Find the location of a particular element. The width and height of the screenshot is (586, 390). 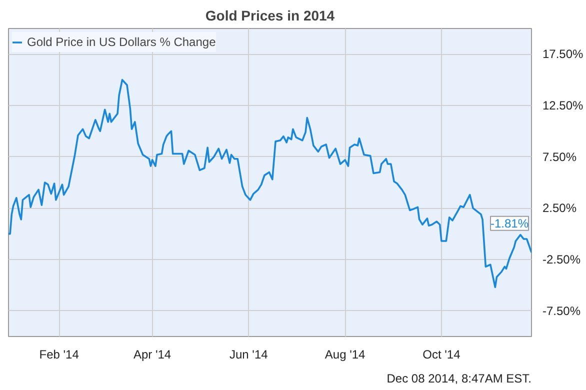

text: Dec 08 2014, 8:47AM EST. is located at coordinates (459, 379).